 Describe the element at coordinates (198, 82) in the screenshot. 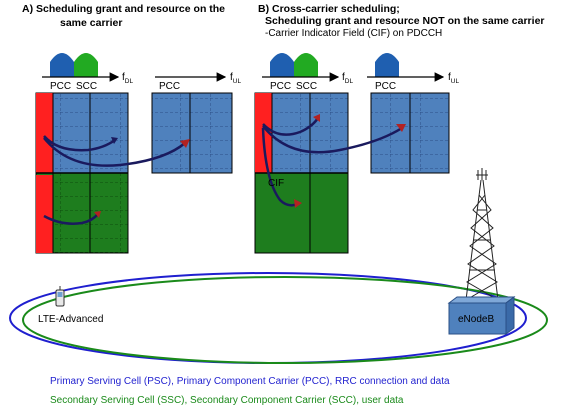

I see `panel-a-ul-spectrum: PCC fUL` at that location.